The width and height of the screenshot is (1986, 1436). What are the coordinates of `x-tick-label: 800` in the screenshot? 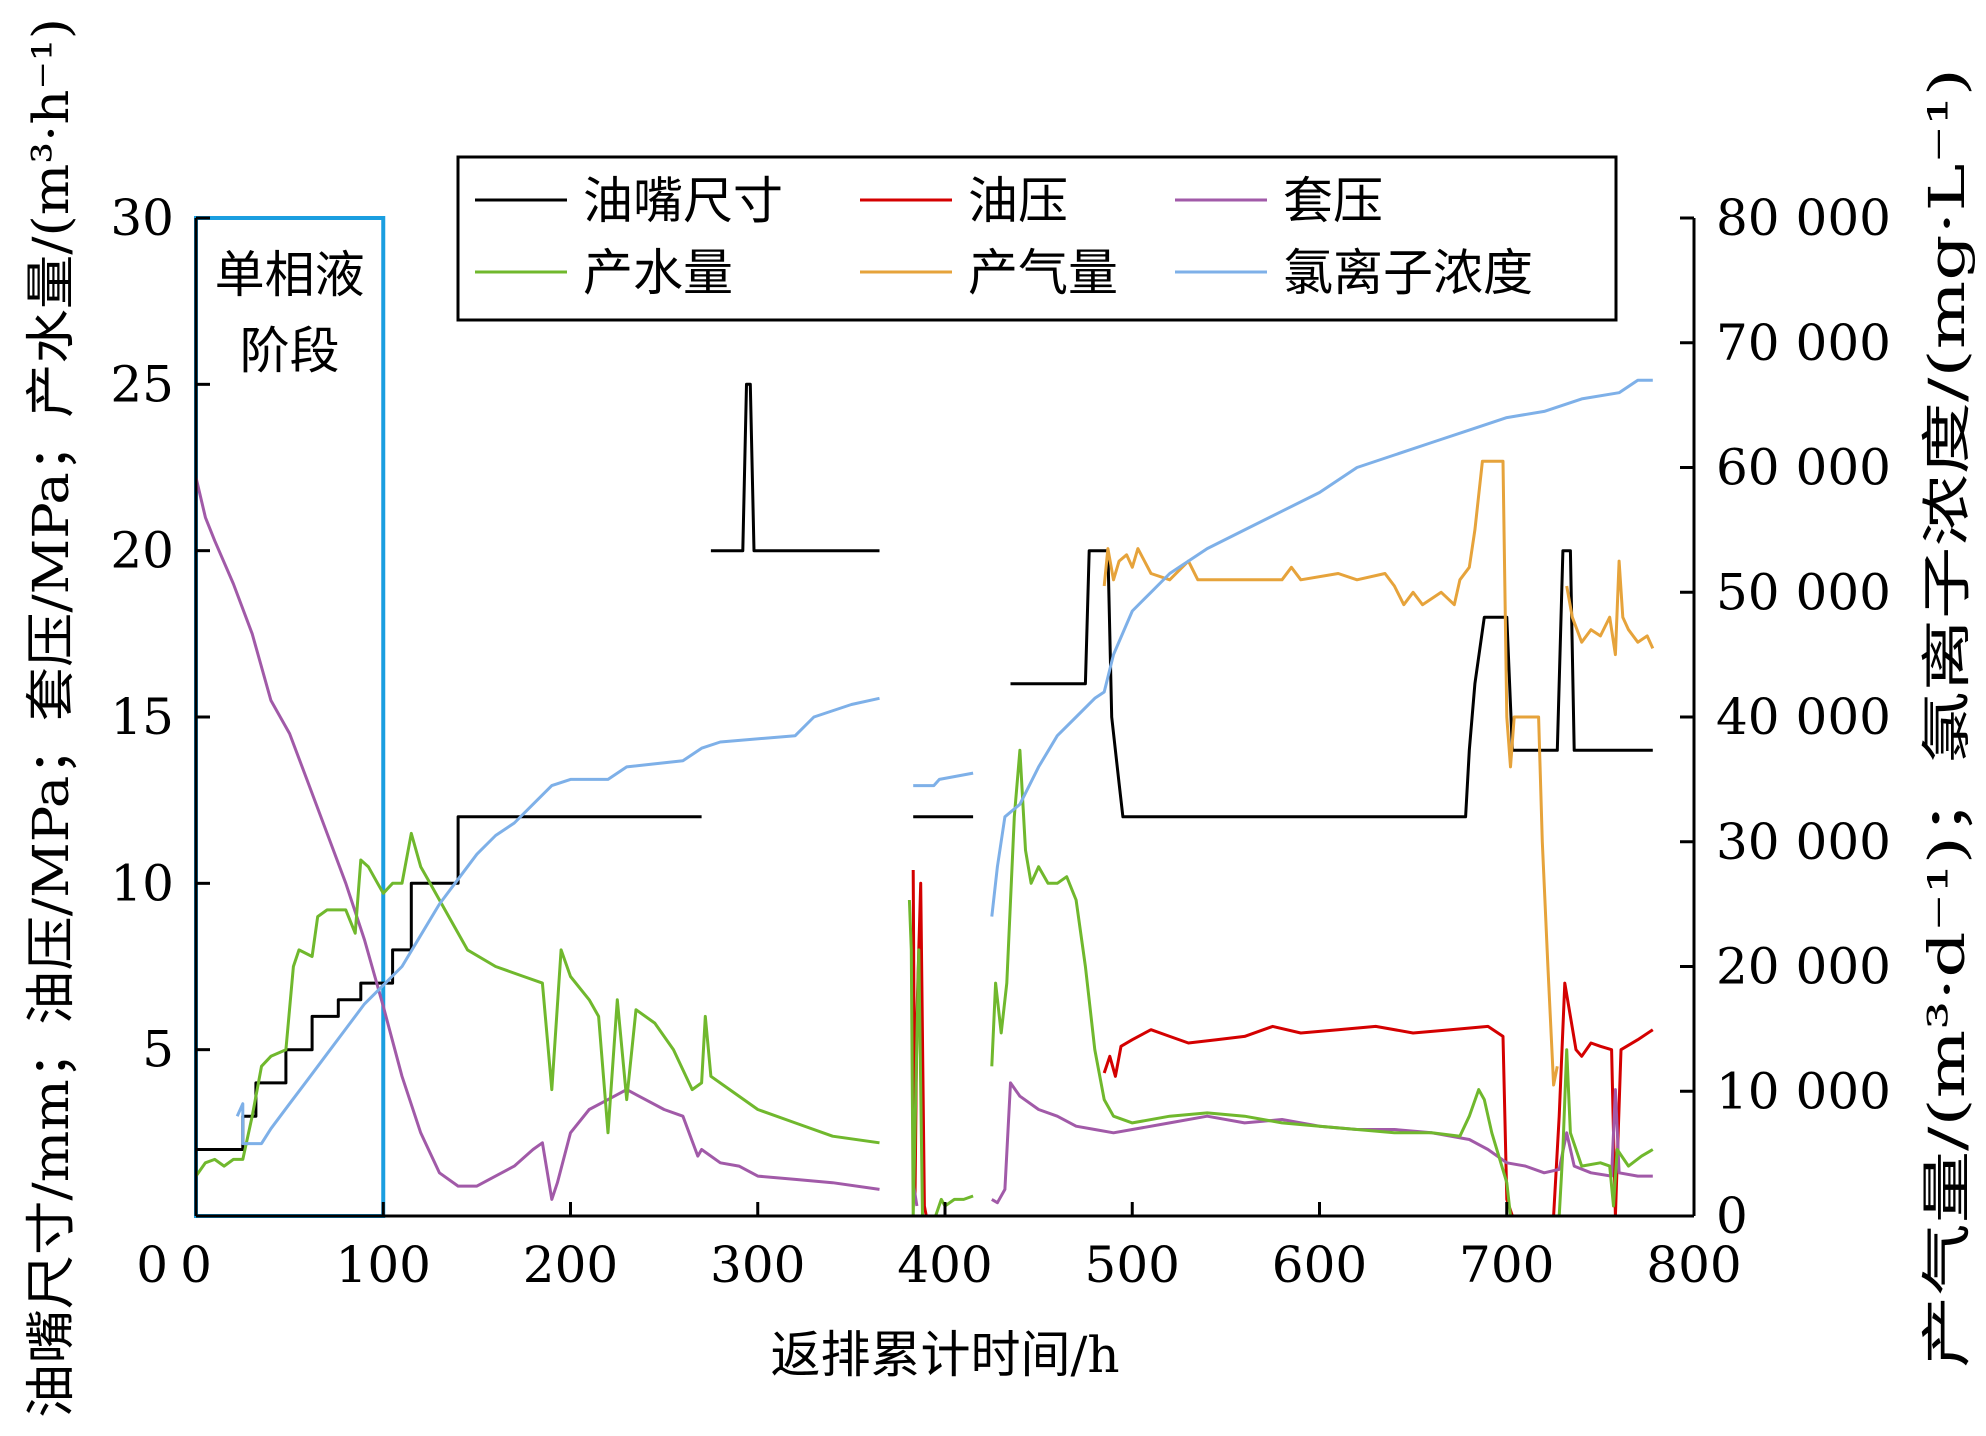 It's located at (1693, 1265).